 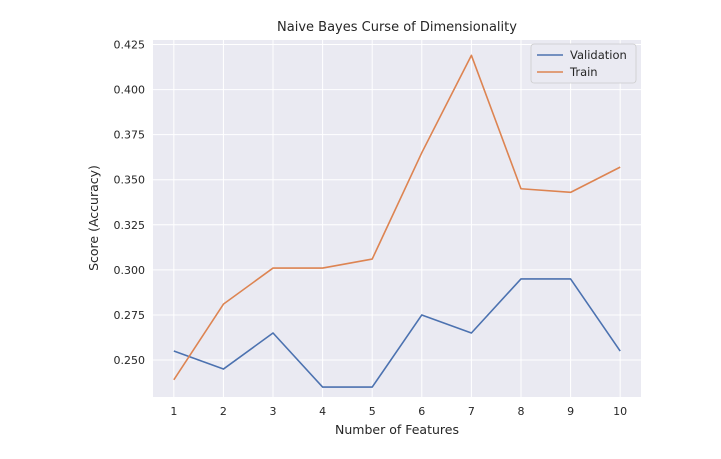 What do you see at coordinates (471, 411) in the screenshot?
I see `x-tick-label: 7` at bounding box center [471, 411].